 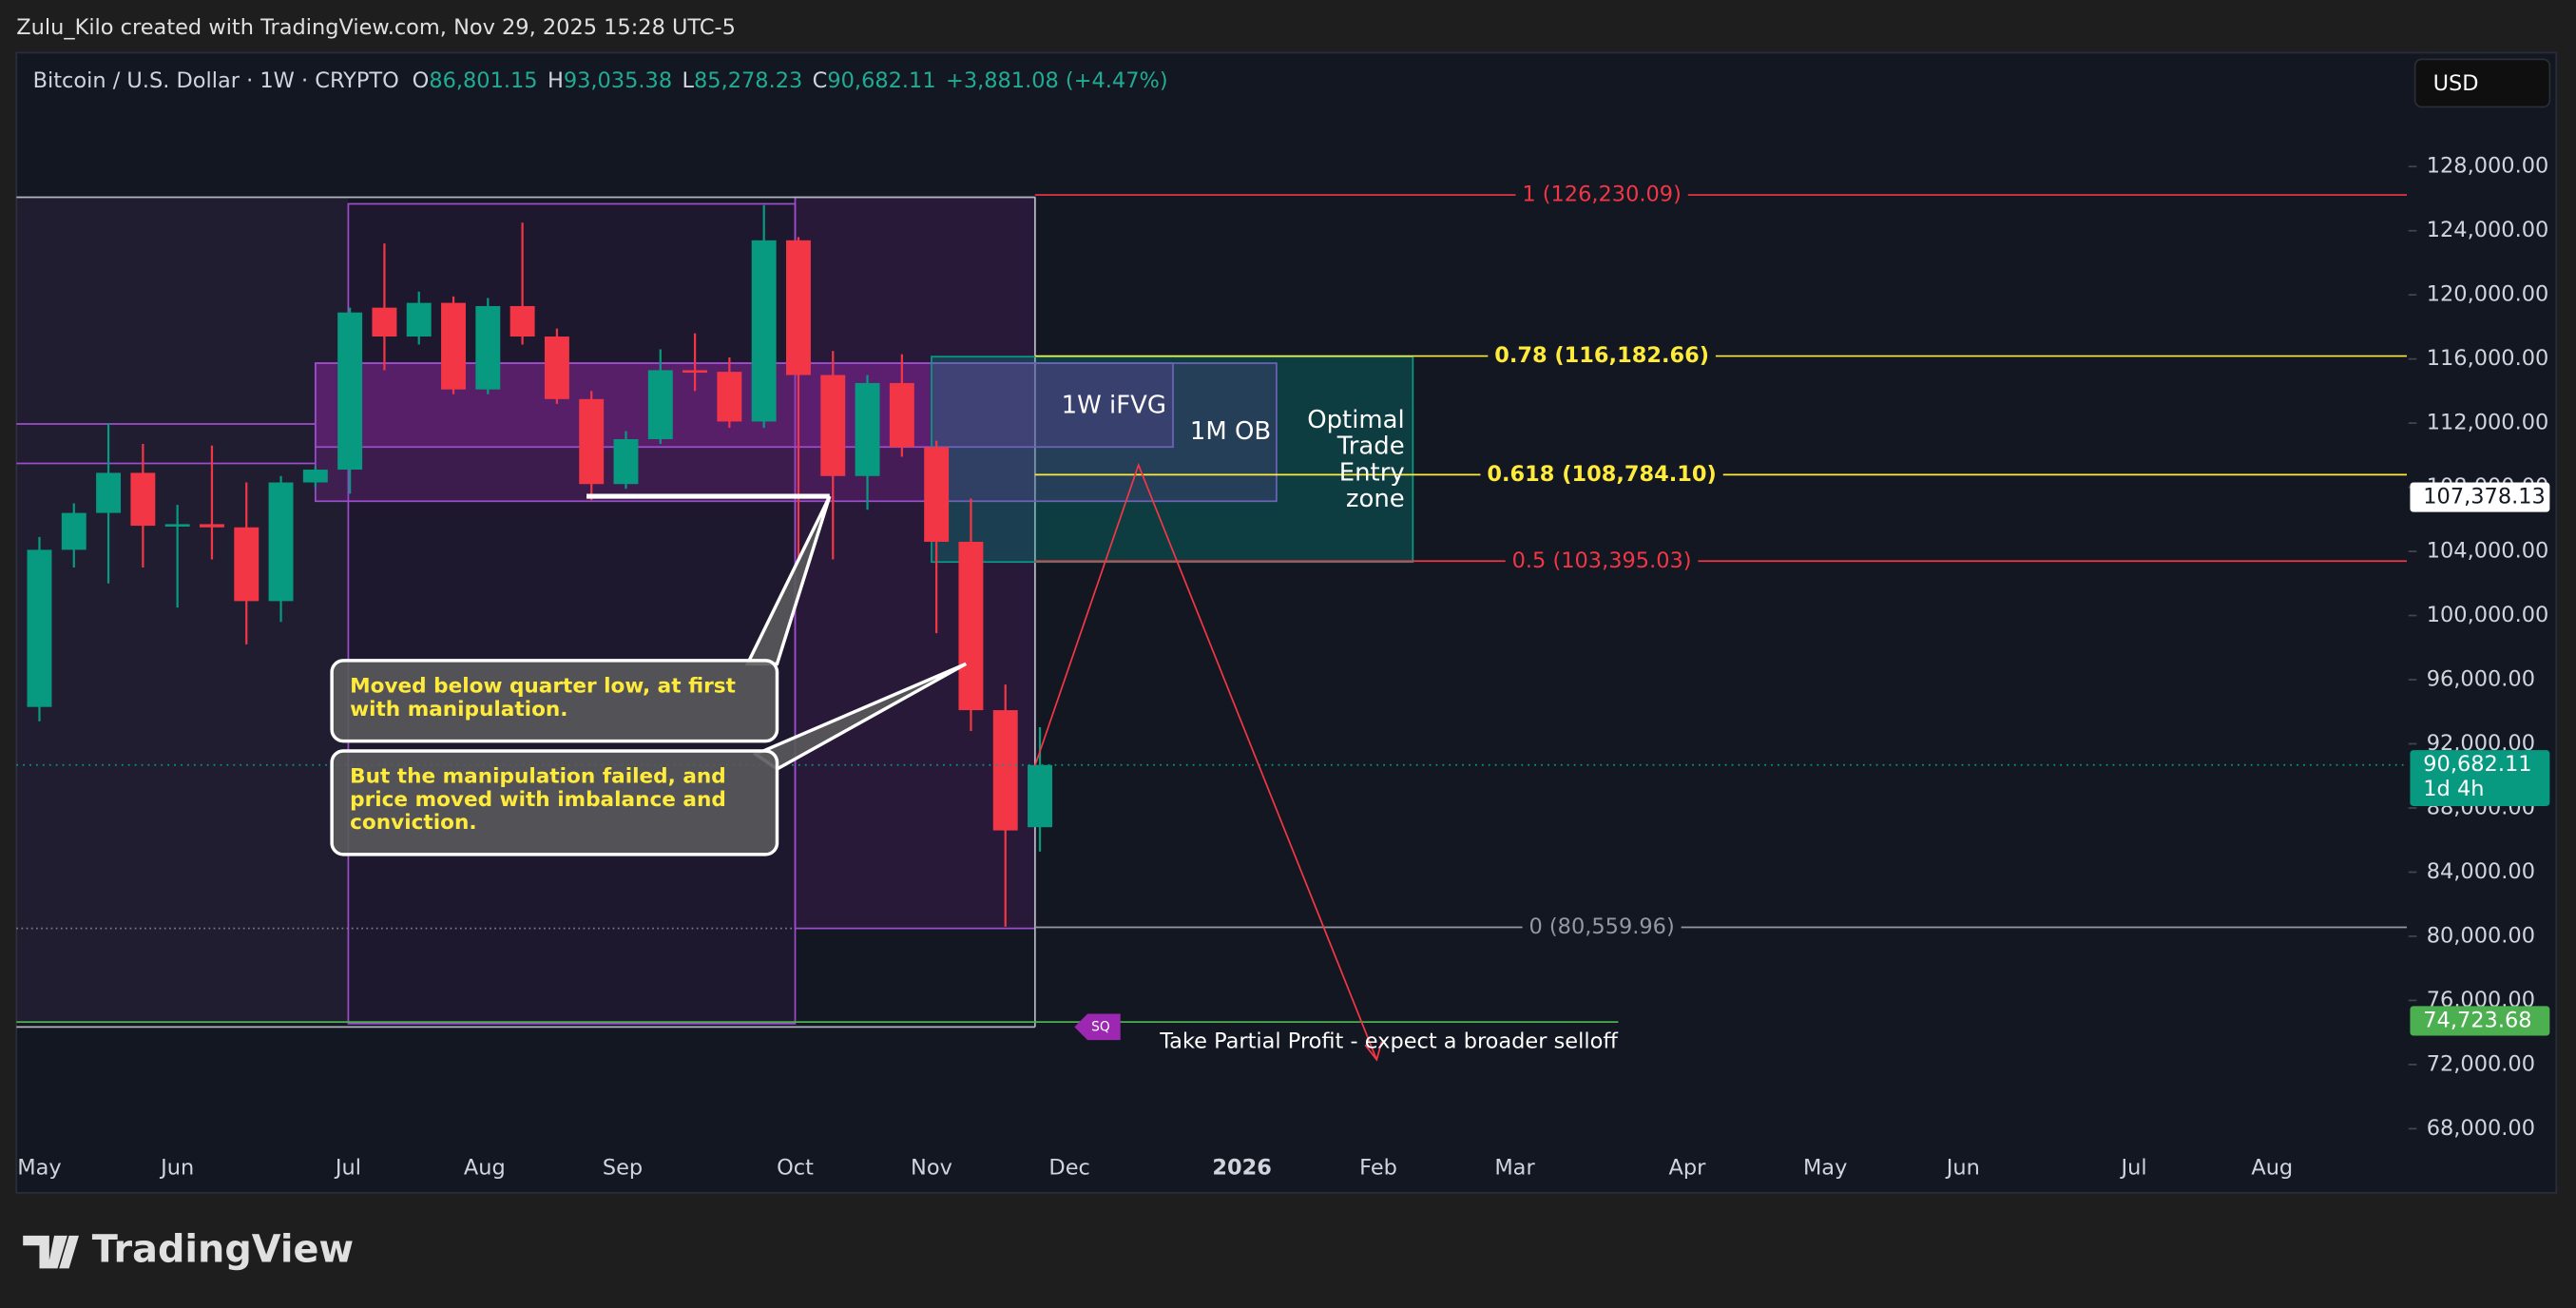 I want to click on price-label: 90,682.11, so click(x=2477, y=764).